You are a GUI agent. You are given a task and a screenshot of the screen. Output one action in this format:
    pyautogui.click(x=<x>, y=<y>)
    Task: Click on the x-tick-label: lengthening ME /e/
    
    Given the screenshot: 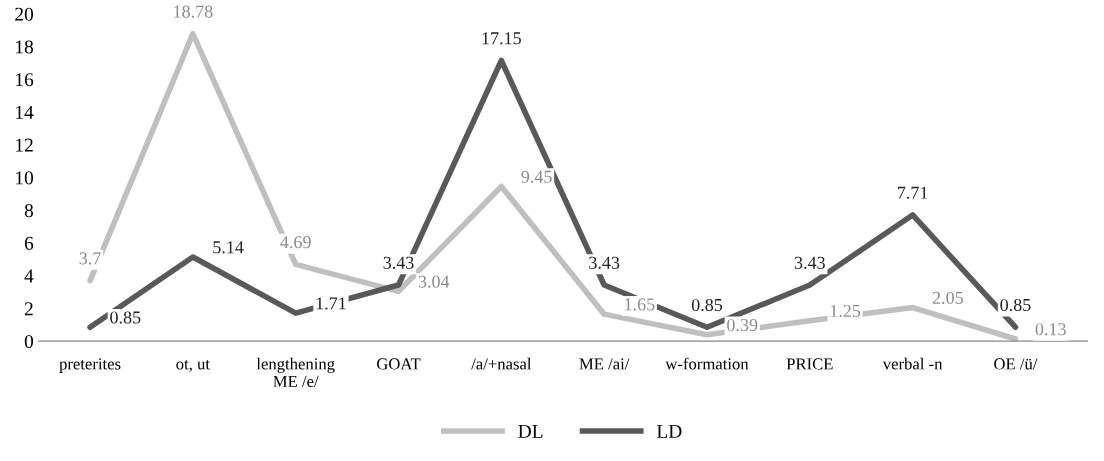 What is the action you would take?
    pyautogui.click(x=295, y=372)
    